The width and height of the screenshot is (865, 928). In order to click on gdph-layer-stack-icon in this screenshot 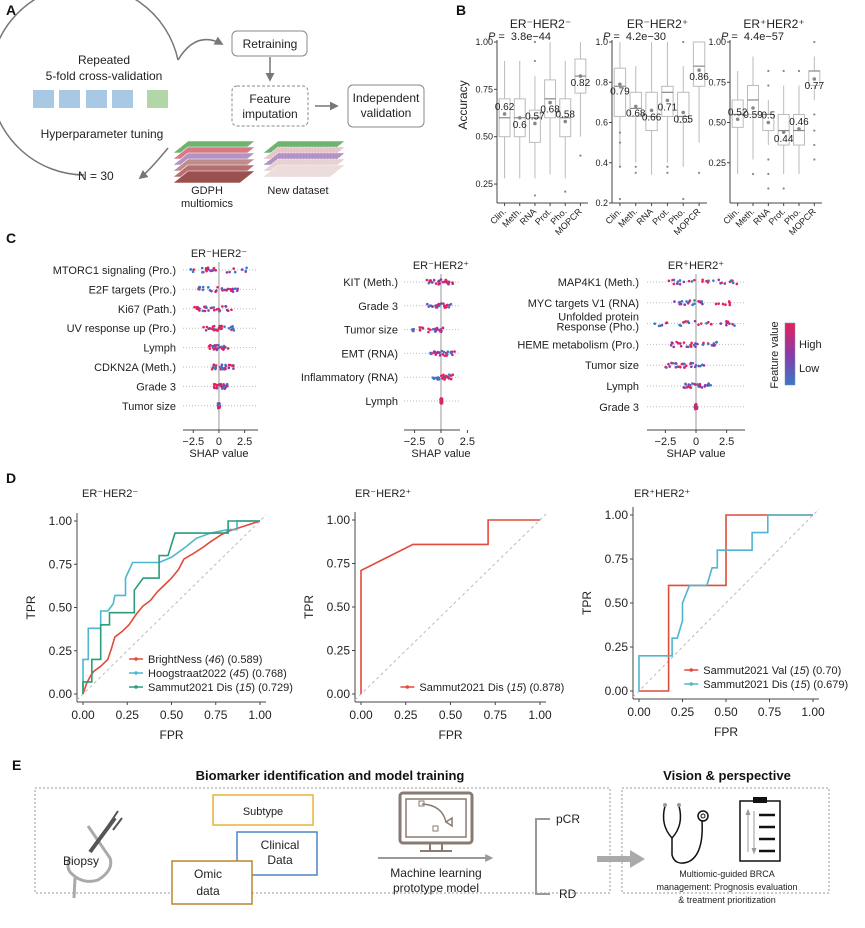, I will do `click(214, 162)`.